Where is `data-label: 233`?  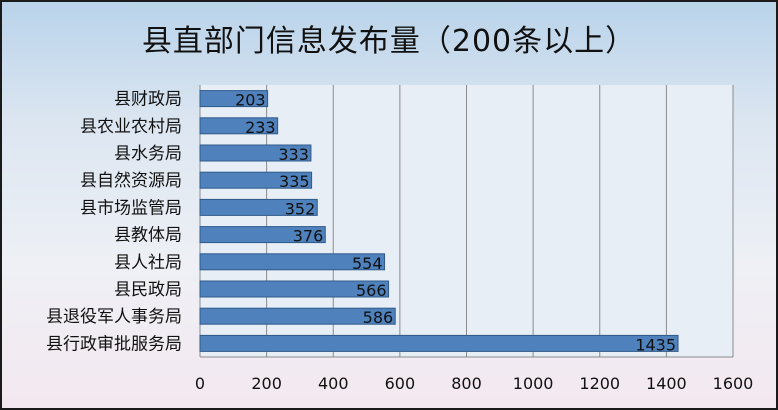
data-label: 233 is located at coordinates (260, 127).